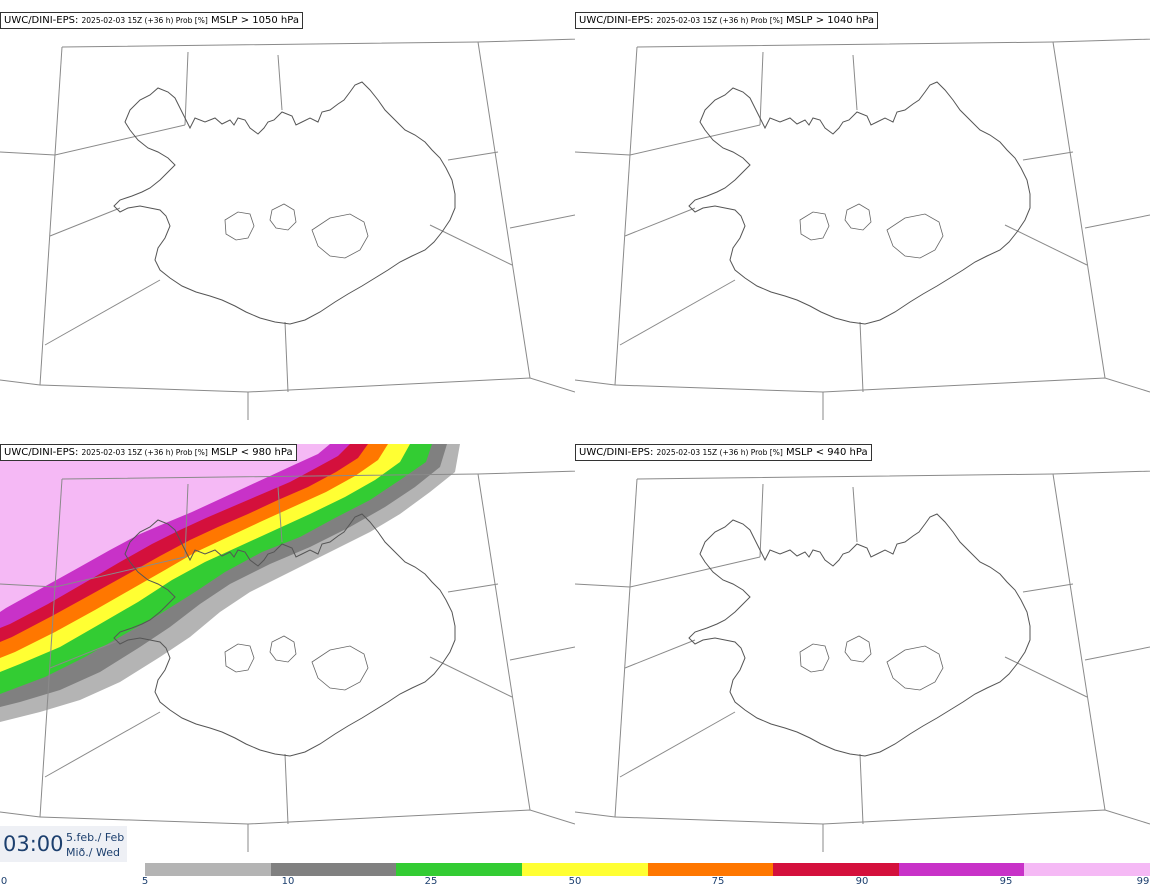 This screenshot has height=891, width=1150. Describe the element at coordinates (1006, 881) in the screenshot. I see `colorbar-tick-label: 95` at that location.